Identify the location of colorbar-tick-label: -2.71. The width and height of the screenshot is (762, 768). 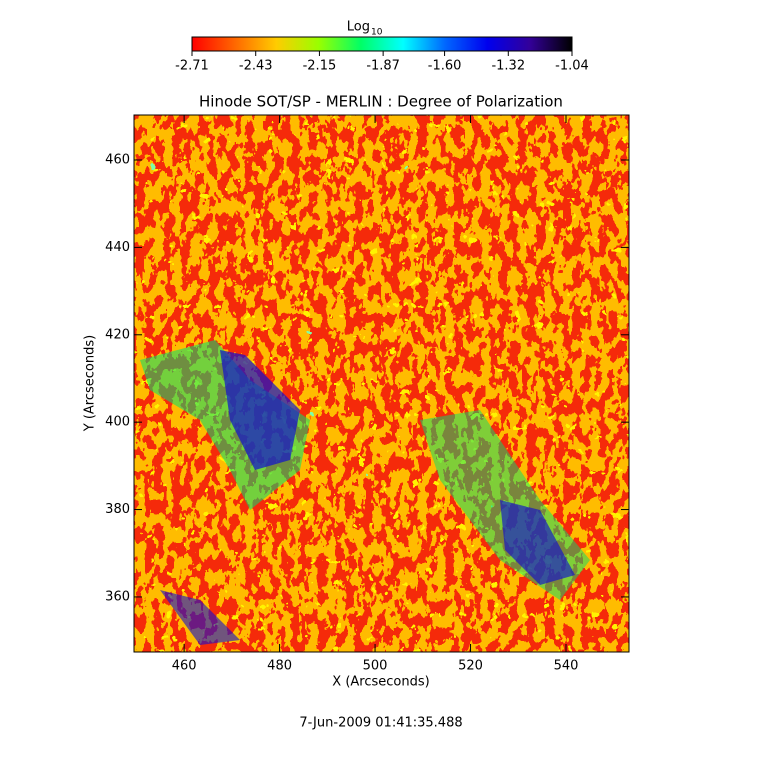
(192, 66).